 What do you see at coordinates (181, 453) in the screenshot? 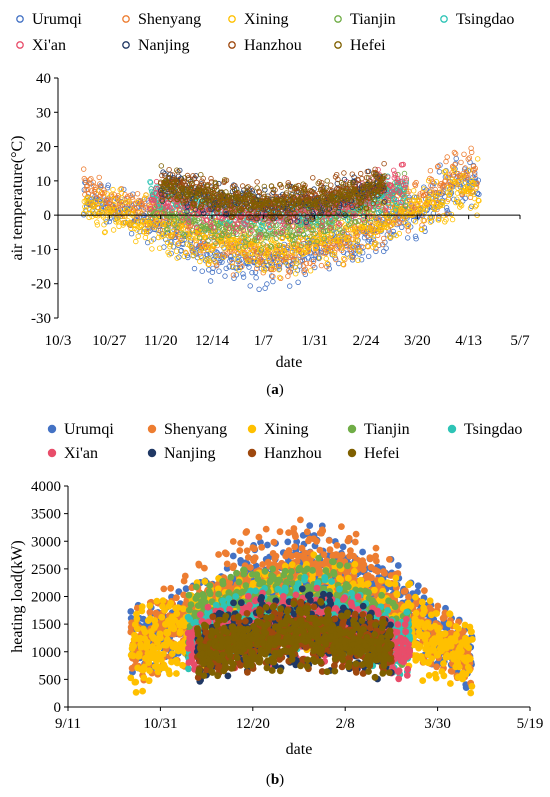
I see `legend-item: Nanjing` at bounding box center [181, 453].